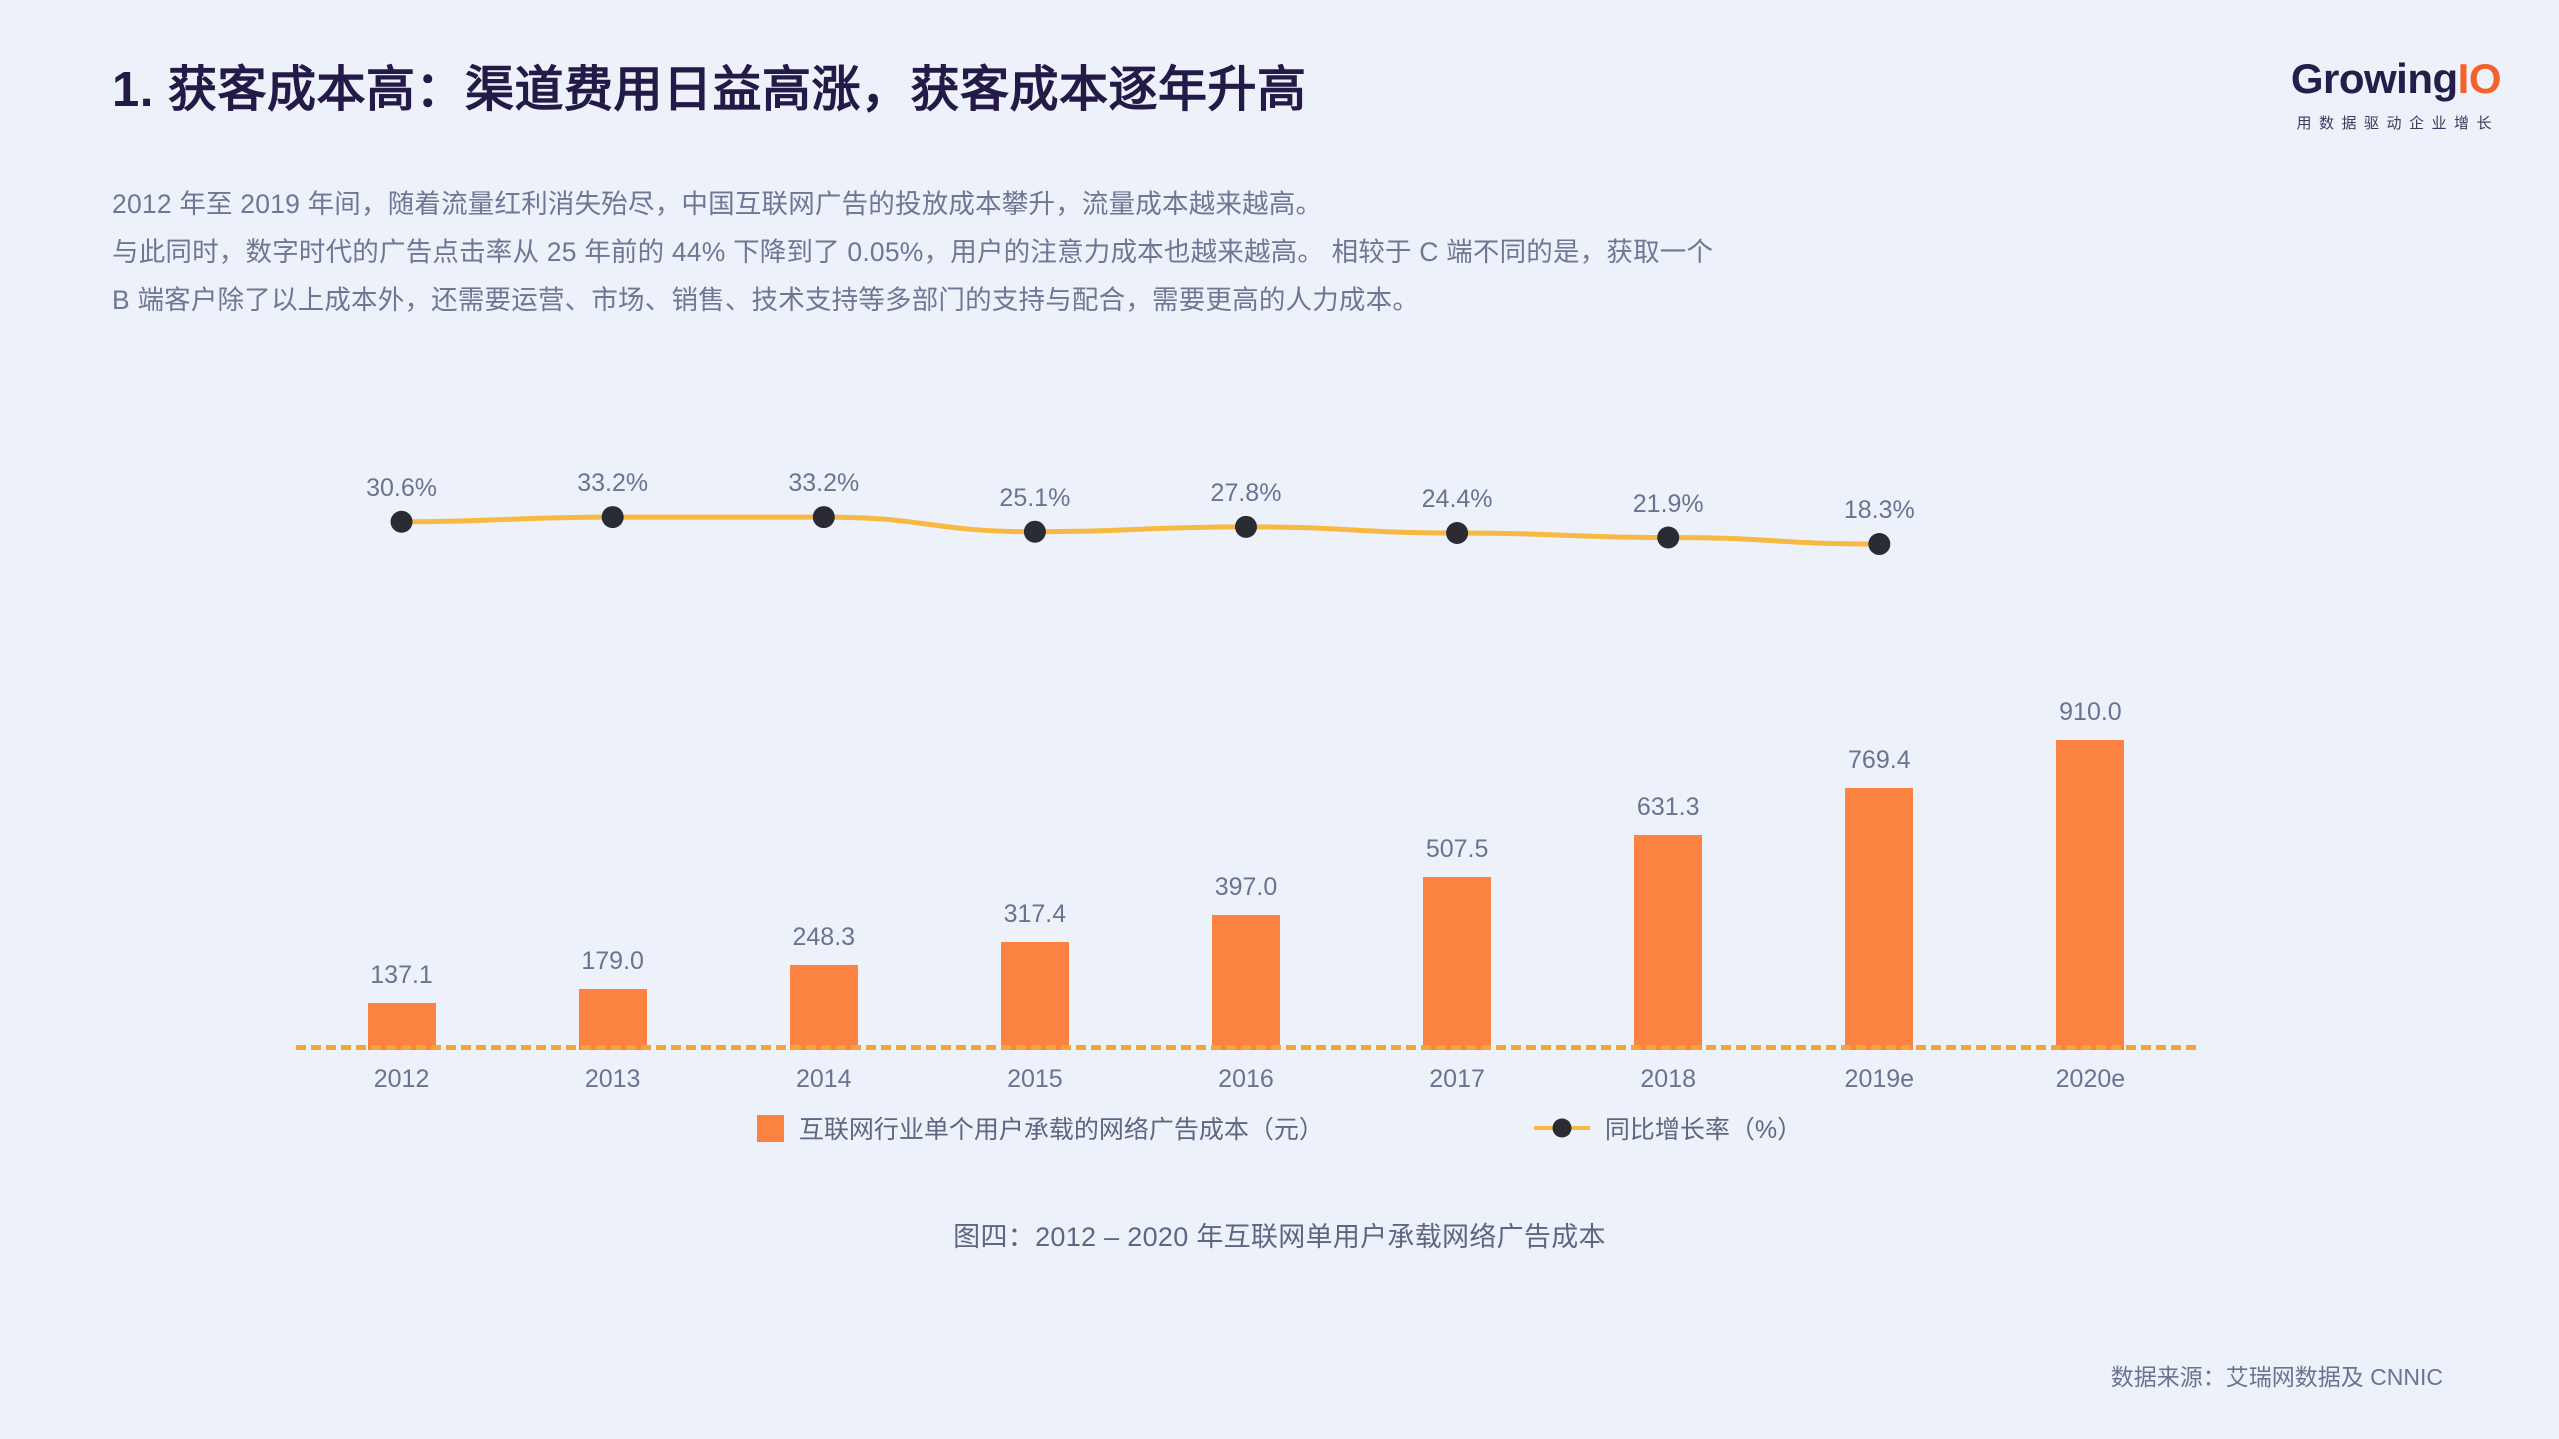 The image size is (2559, 1439). I want to click on growth-label-slot: 30.6%, so click(401, 490).